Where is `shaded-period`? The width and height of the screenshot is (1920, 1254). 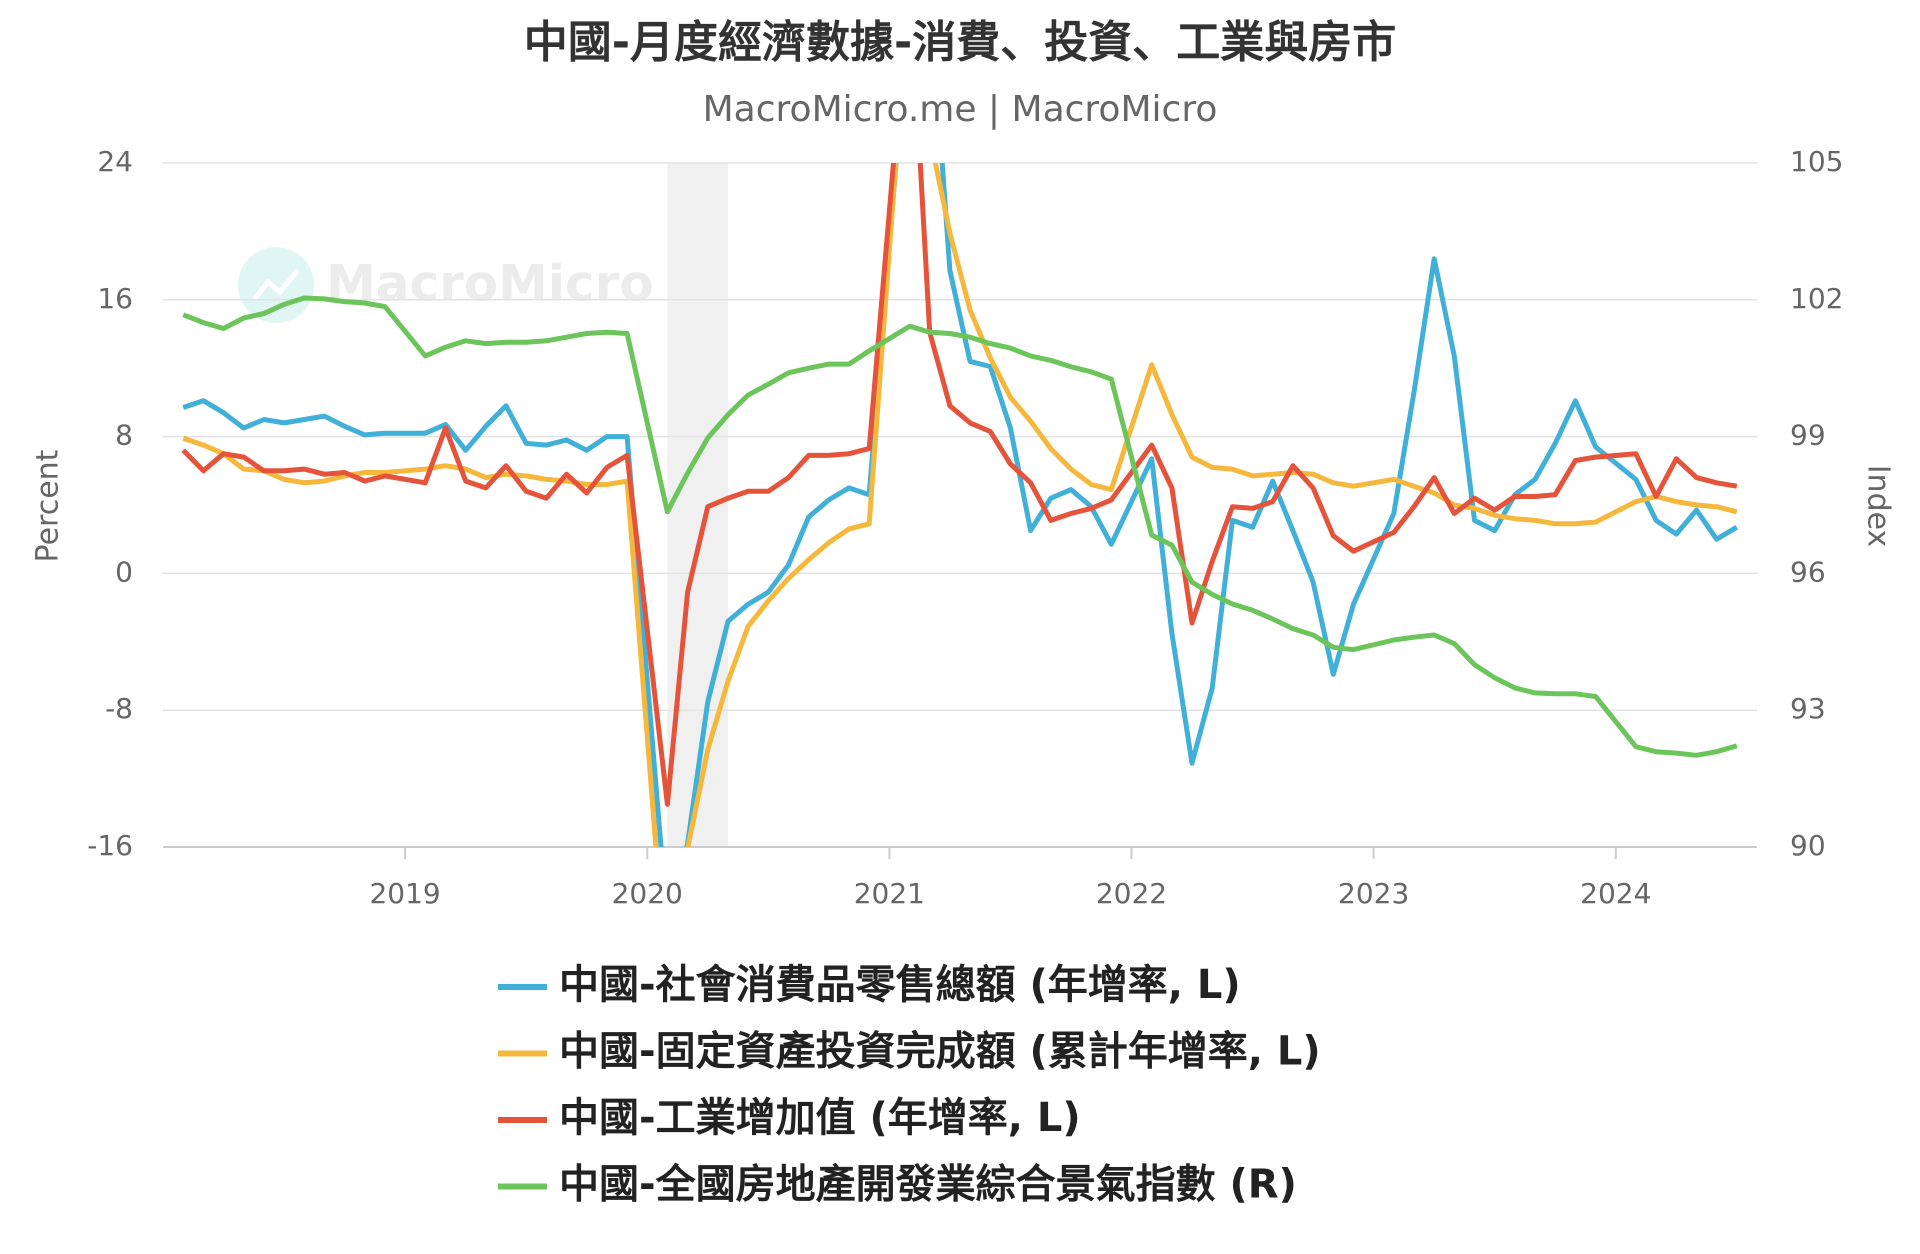 shaded-period is located at coordinates (697, 505).